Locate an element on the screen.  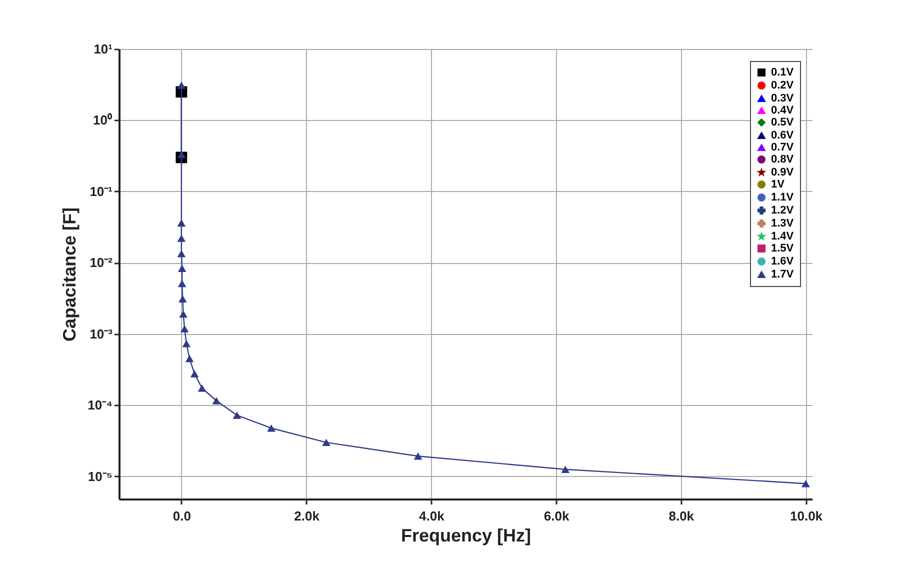
legend-label: 1.7V is located at coordinates (782, 274).